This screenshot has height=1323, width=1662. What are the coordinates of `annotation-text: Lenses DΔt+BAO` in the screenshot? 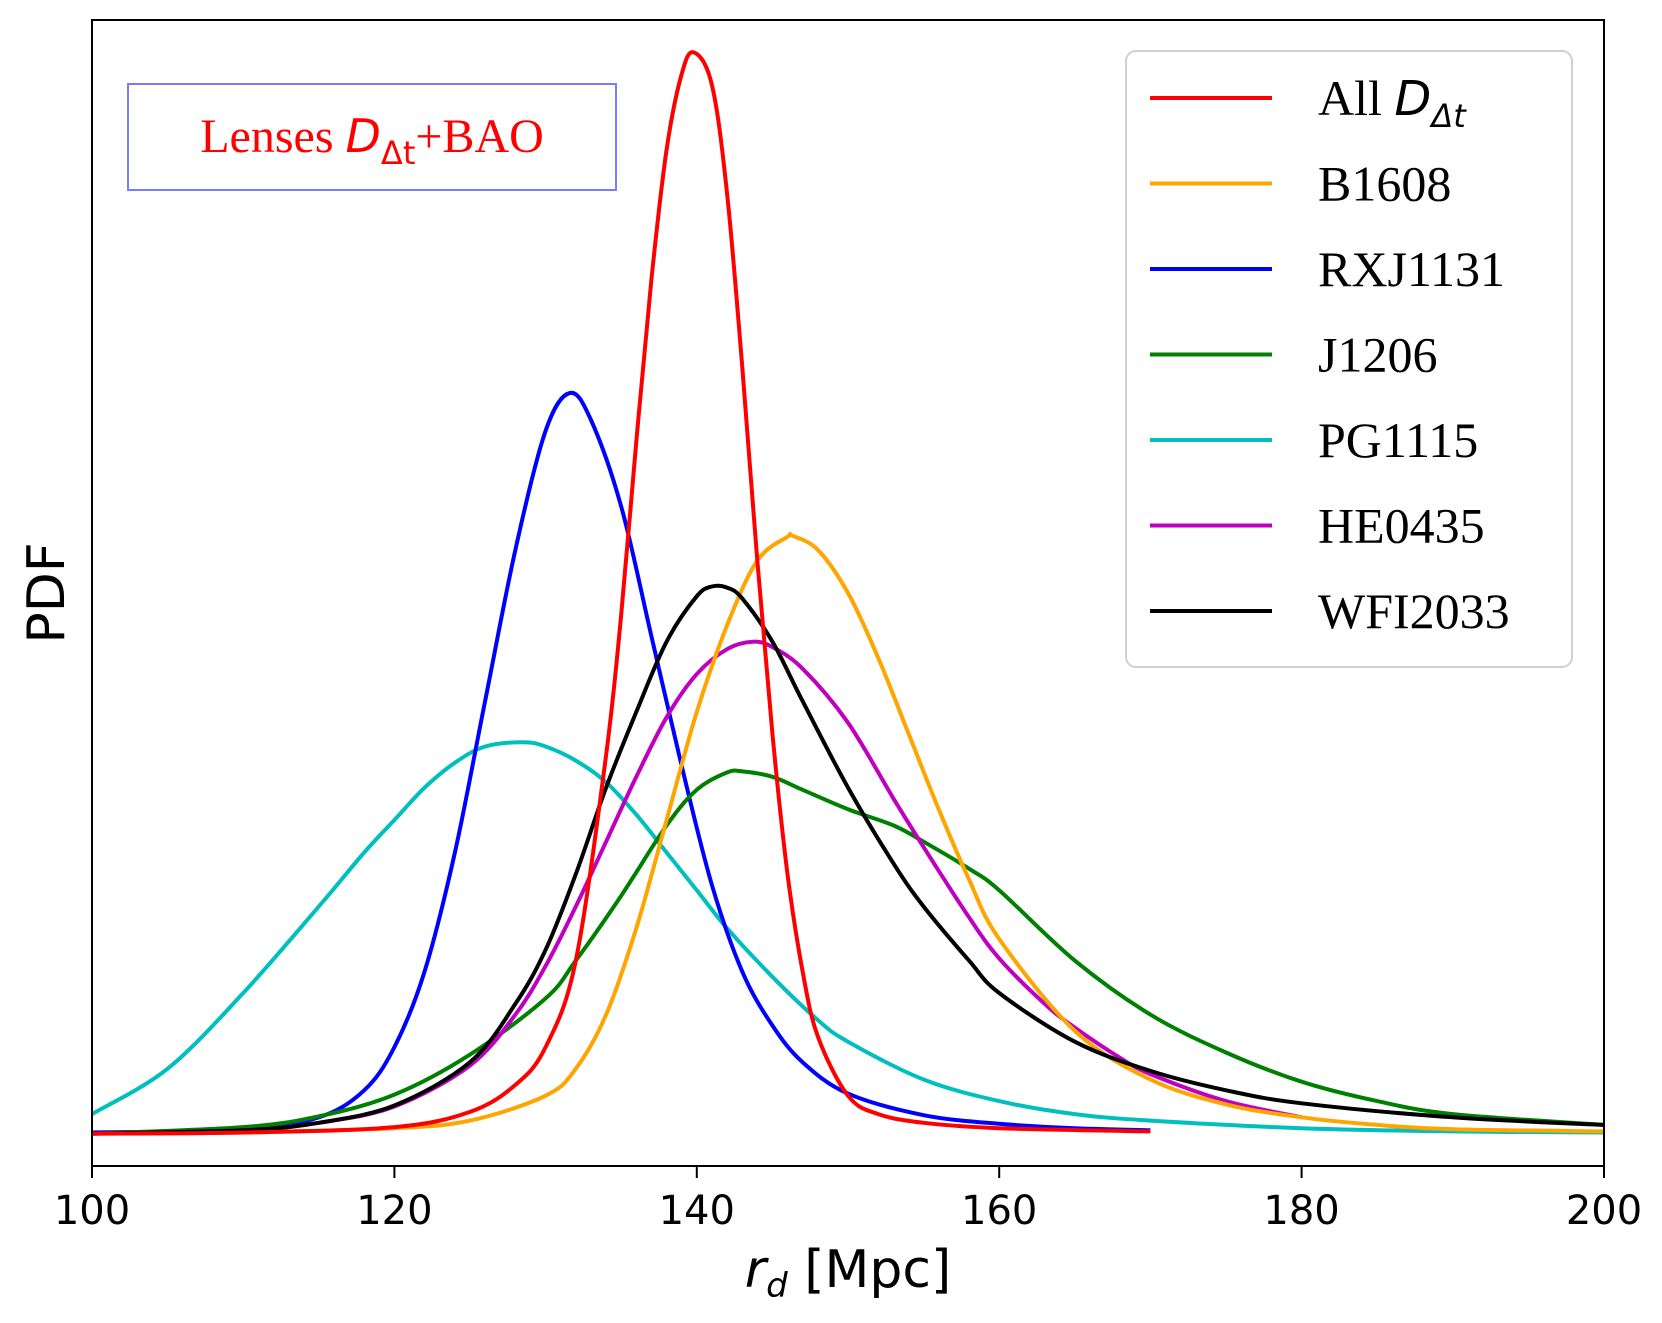 It's located at (372, 140).